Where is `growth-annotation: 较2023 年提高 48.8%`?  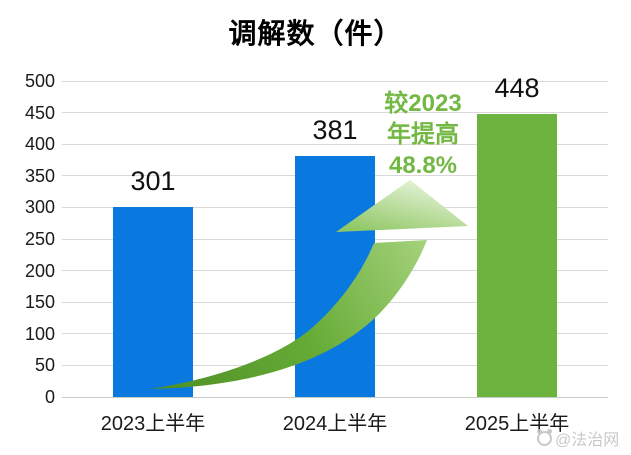
growth-annotation: 较2023 年提高 48.8% is located at coordinates (423, 134).